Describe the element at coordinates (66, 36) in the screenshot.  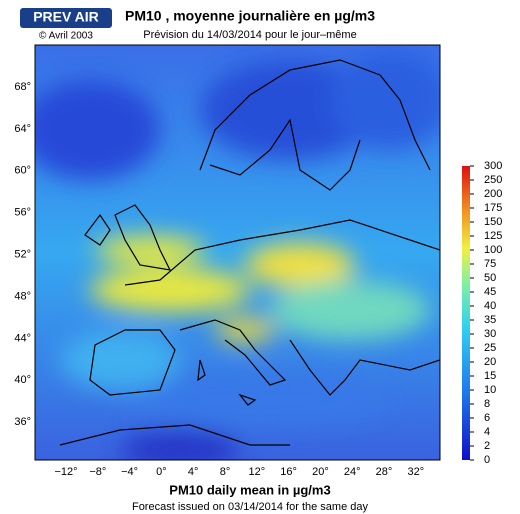
I see `copyright: © Avril 2003` at that location.